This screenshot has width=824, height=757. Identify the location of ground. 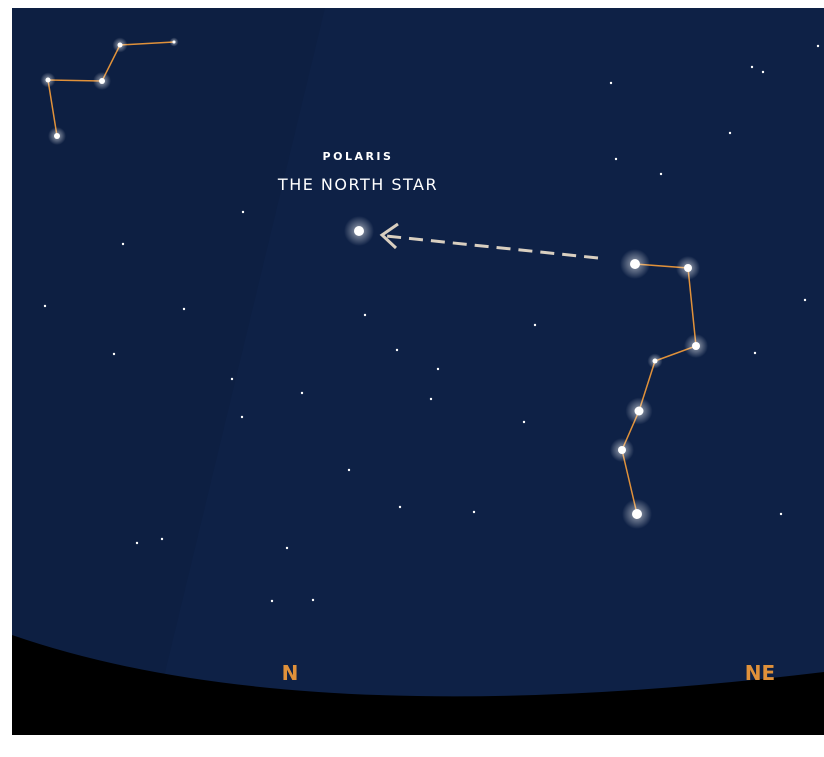
(418, 685).